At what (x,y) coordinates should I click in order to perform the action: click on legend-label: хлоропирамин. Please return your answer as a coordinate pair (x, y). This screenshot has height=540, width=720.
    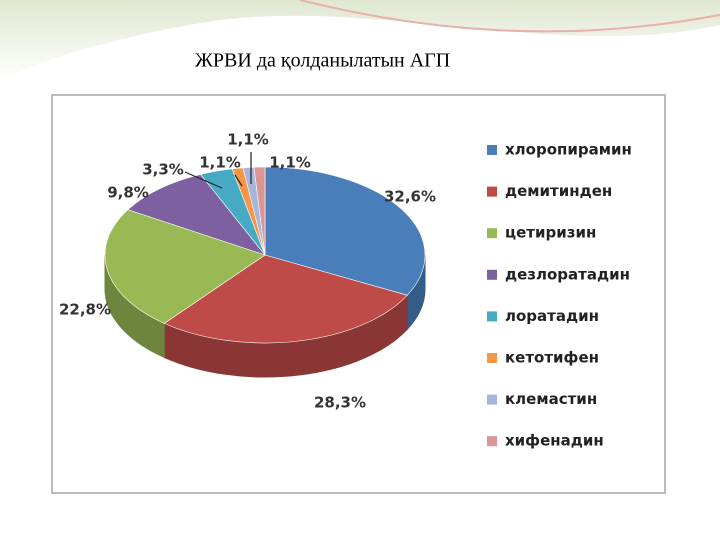
    Looking at the image, I should click on (568, 150).